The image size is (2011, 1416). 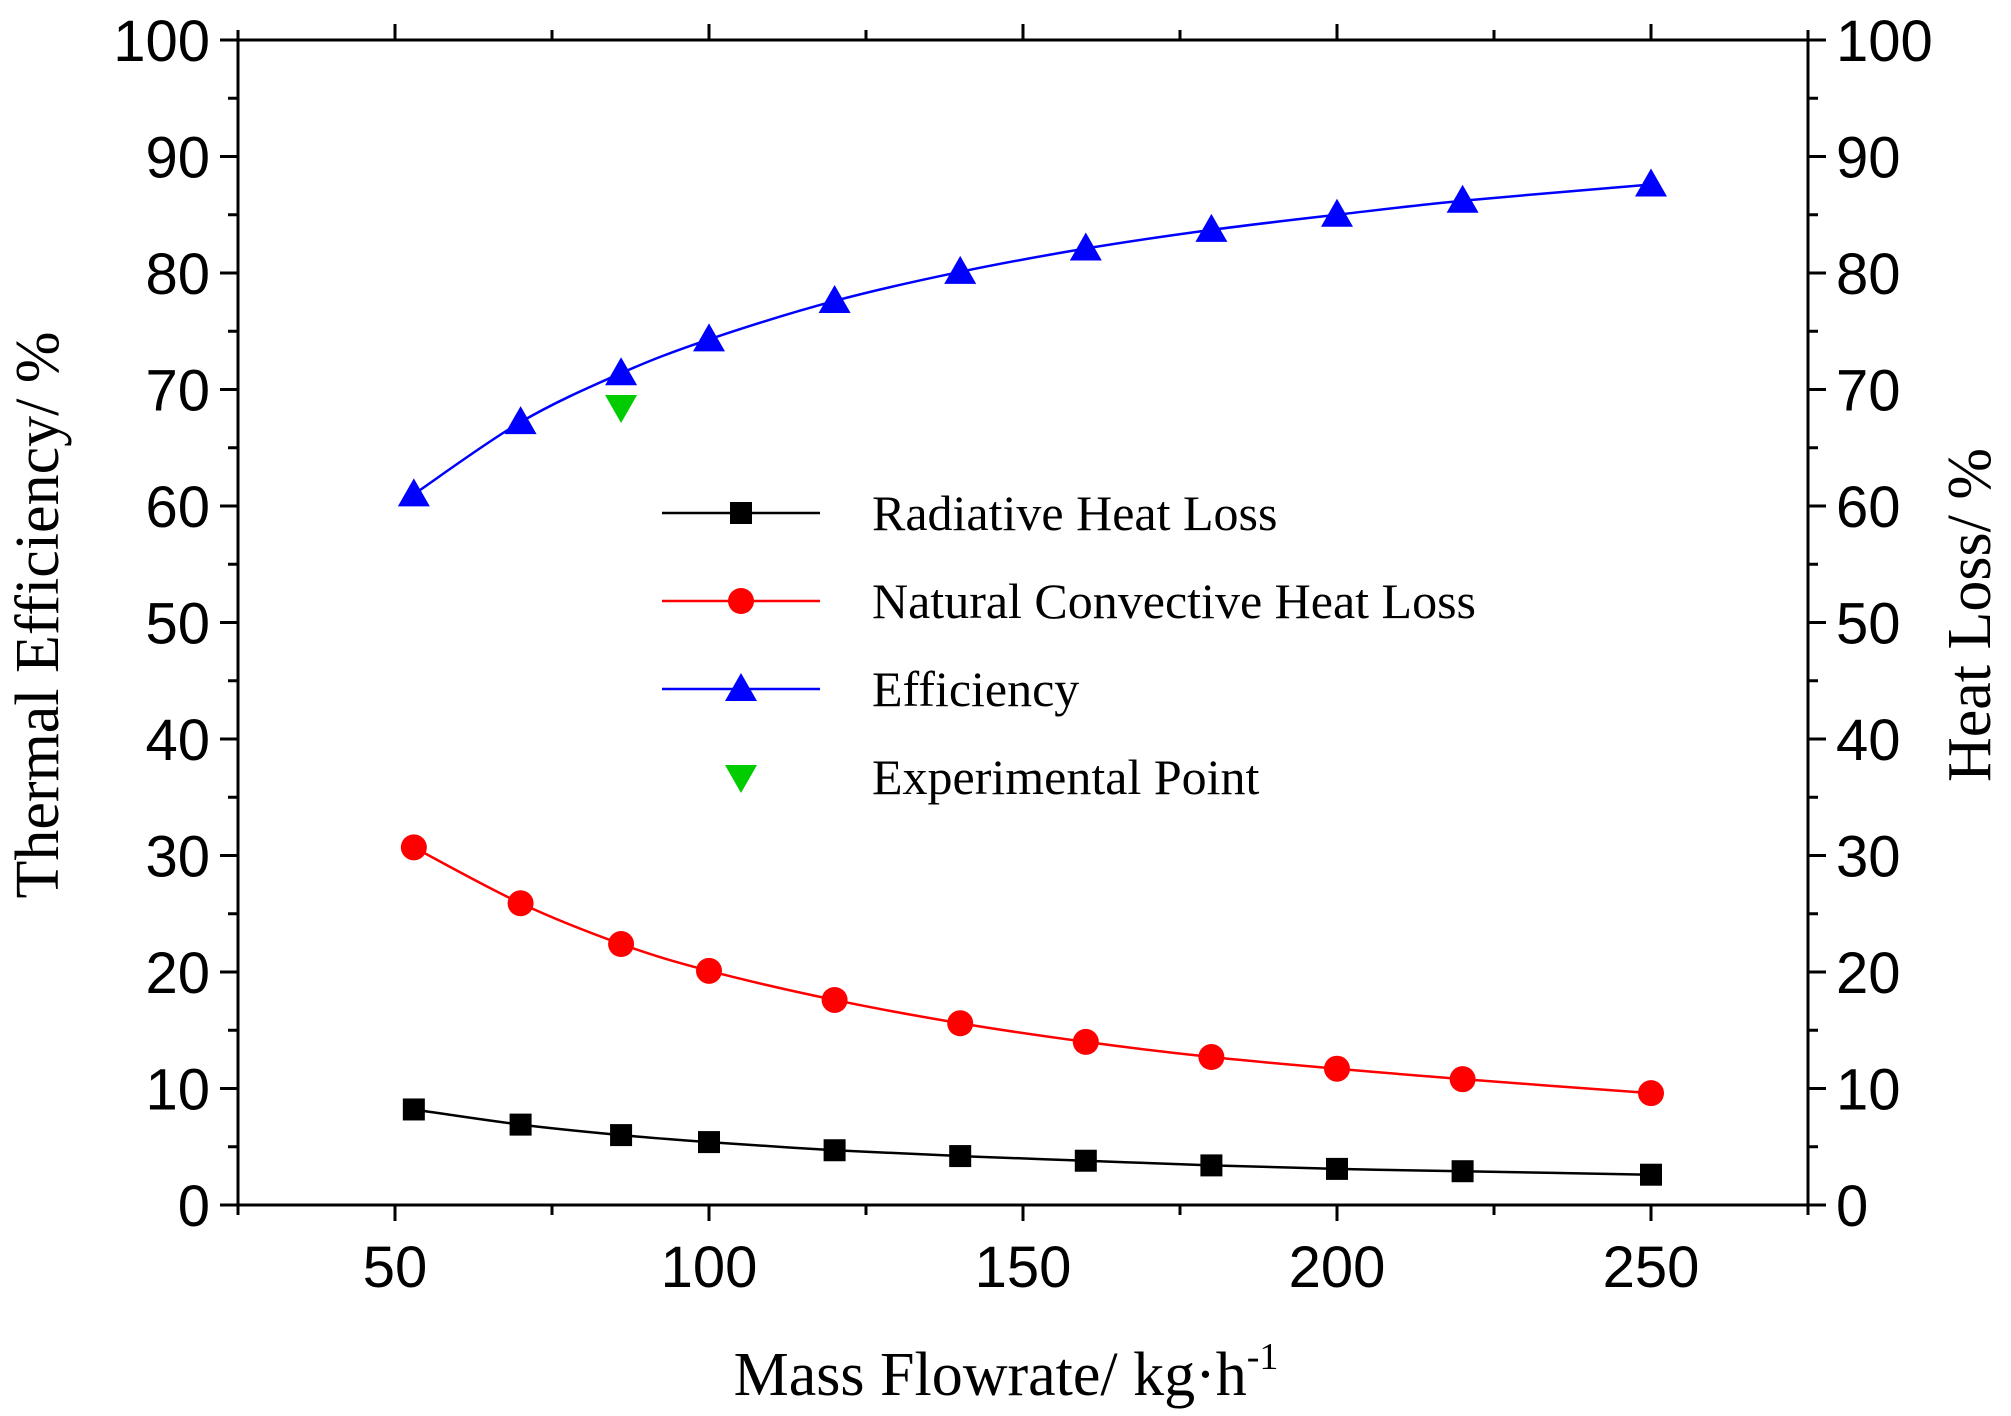 What do you see at coordinates (38, 615) in the screenshot?
I see `left-axis-title: Thermal Efficiency/ %` at bounding box center [38, 615].